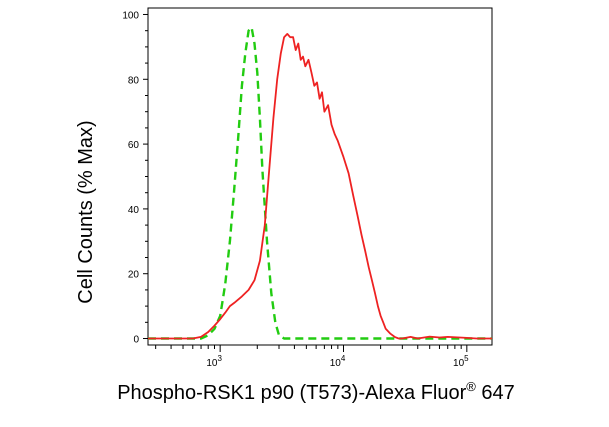 The width and height of the screenshot is (609, 427). Describe the element at coordinates (136, 340) in the screenshot. I see `y-tick-label: 0` at that location.